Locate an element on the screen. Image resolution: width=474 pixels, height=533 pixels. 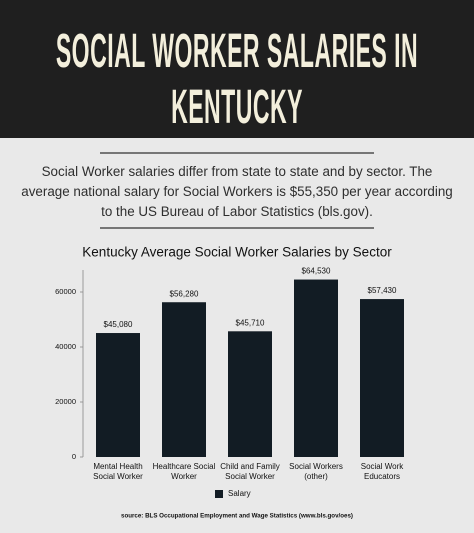
y-tick-label: 60000 is located at coordinates (65, 291).